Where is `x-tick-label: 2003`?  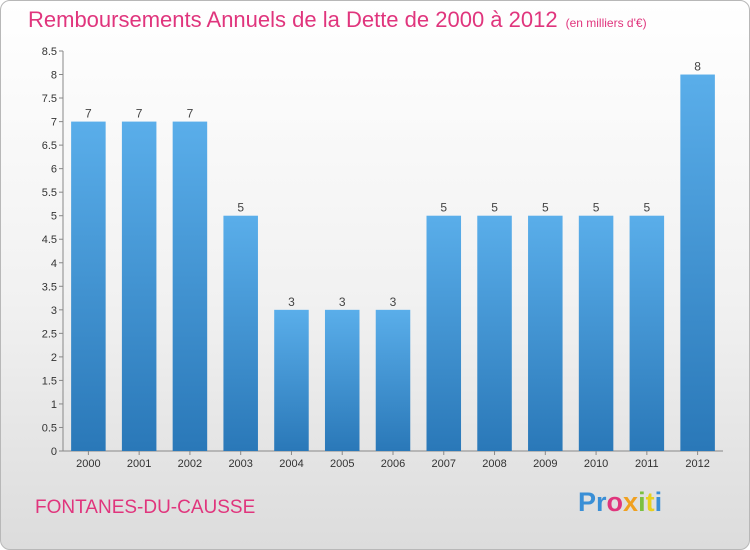
x-tick-label: 2003 is located at coordinates (240, 464).